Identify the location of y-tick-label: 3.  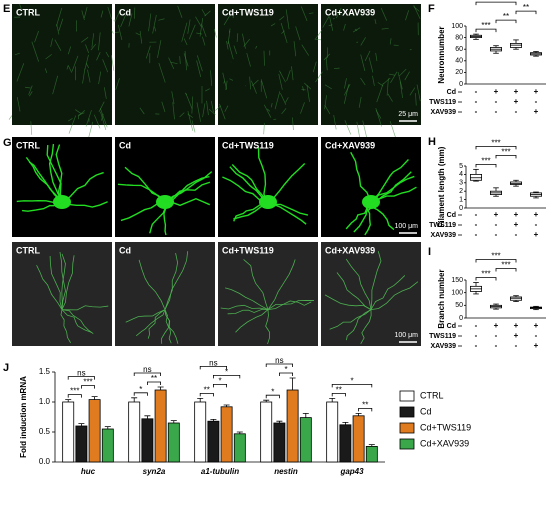
(461, 183).